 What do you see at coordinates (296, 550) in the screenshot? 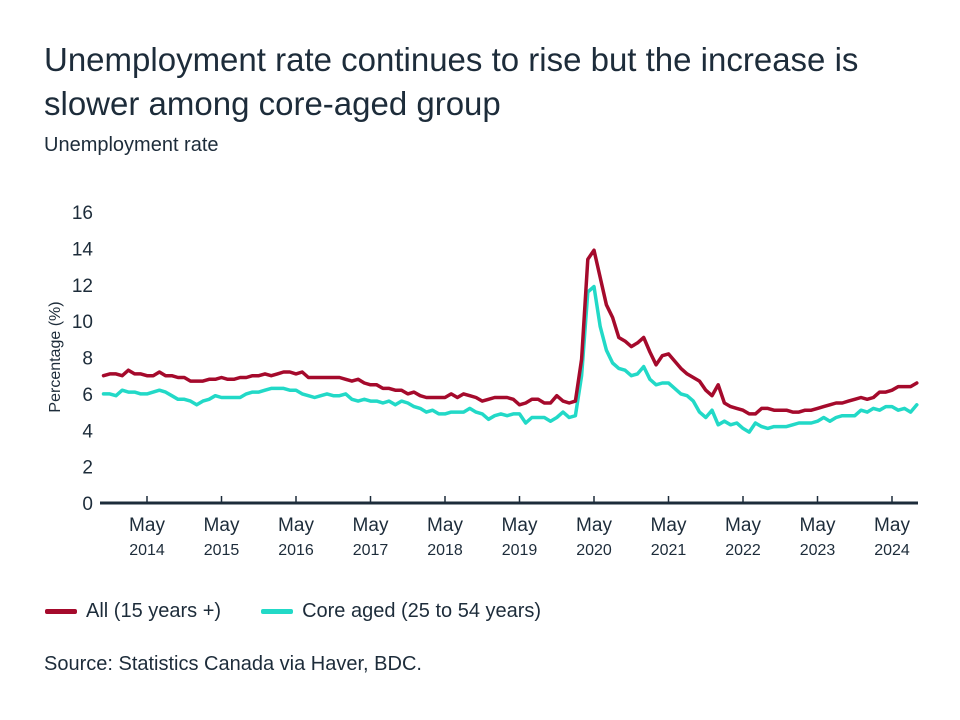
I see `x-tick-year: 2016` at bounding box center [296, 550].